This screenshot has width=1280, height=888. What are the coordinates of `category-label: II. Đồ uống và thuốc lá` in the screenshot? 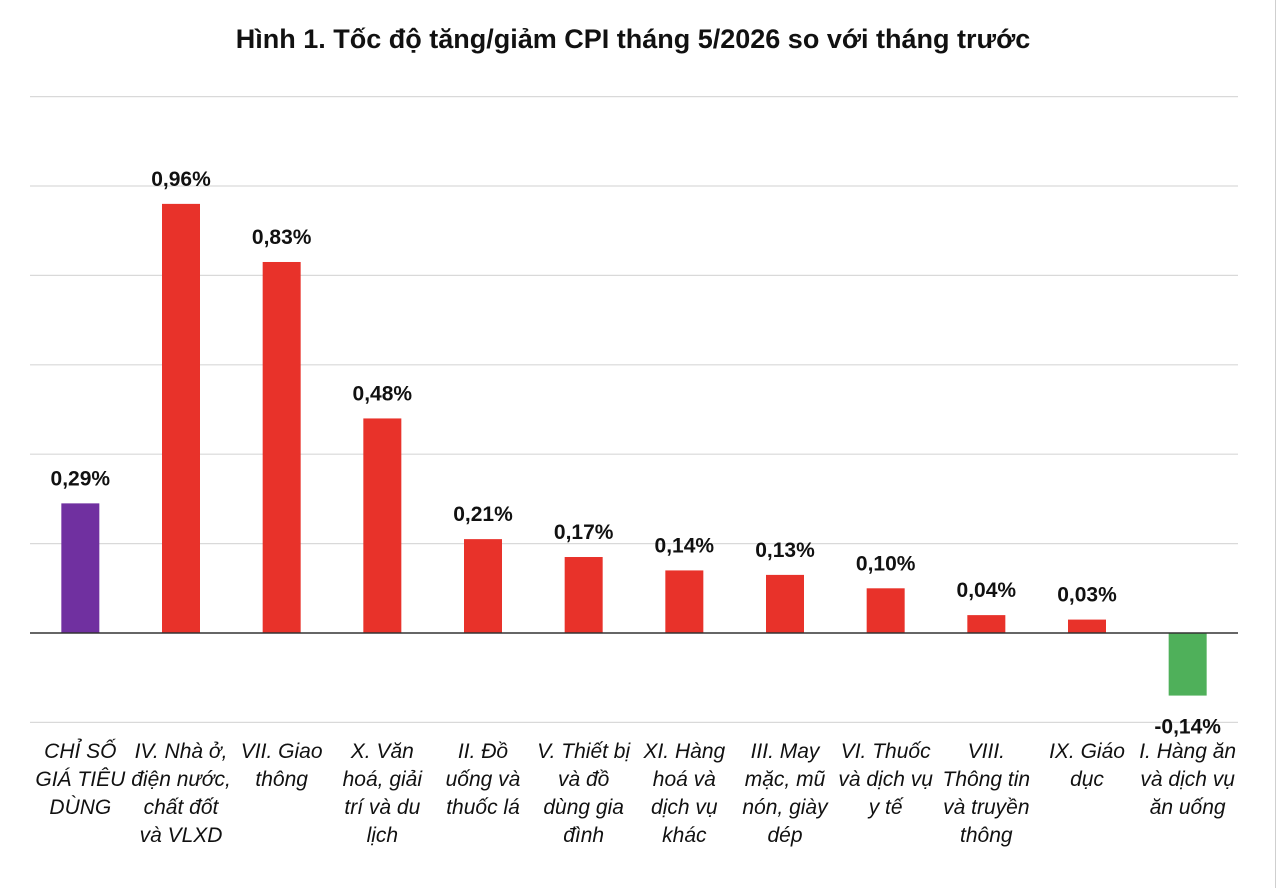 It's located at (483, 779).